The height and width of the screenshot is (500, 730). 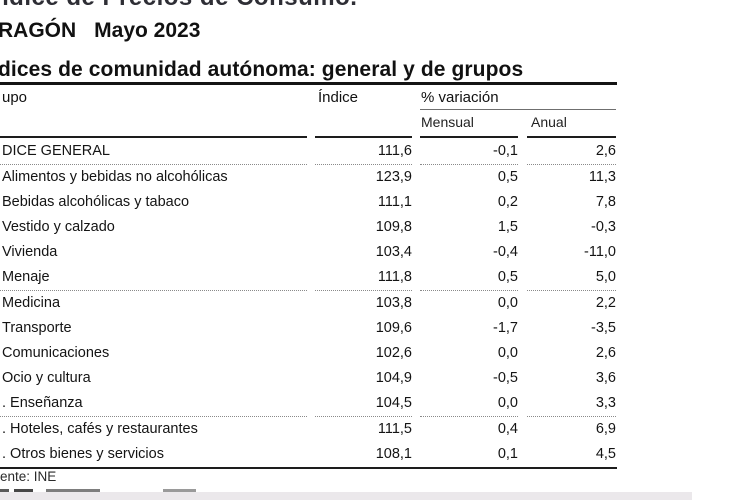 What do you see at coordinates (605, 202) in the screenshot?
I see `row-annual-value: 7,8` at bounding box center [605, 202].